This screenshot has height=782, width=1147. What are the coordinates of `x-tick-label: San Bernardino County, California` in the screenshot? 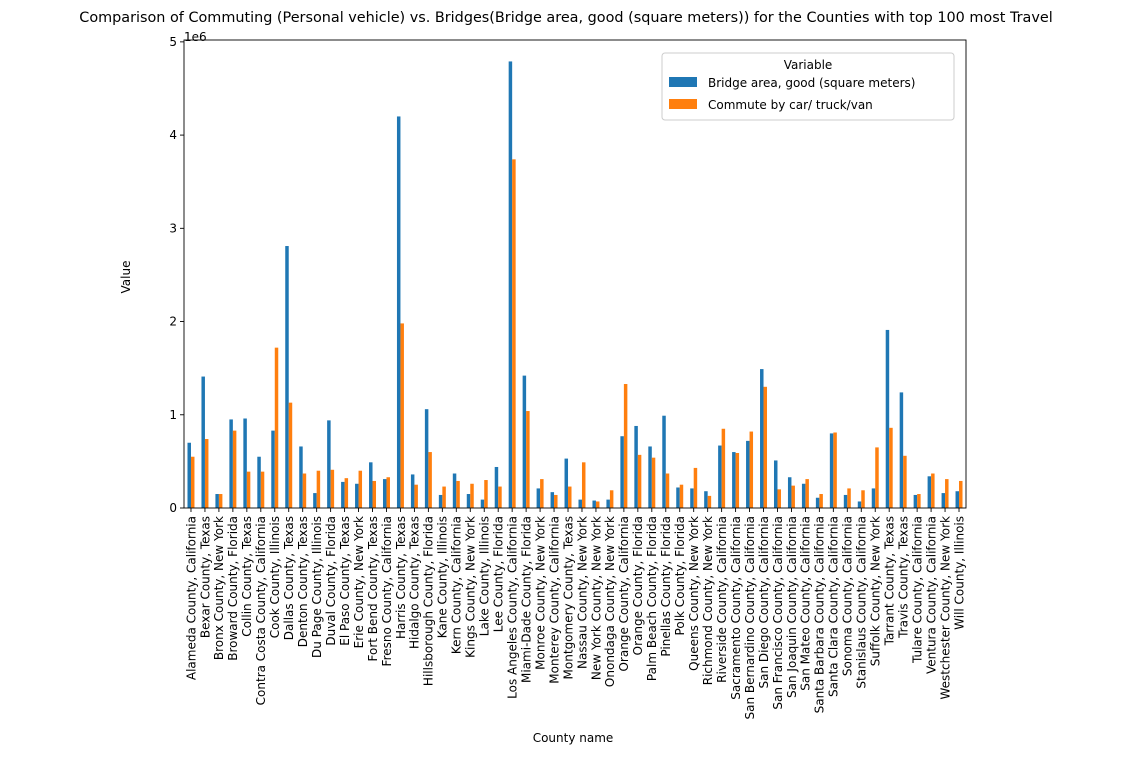 It's located at (750, 617).